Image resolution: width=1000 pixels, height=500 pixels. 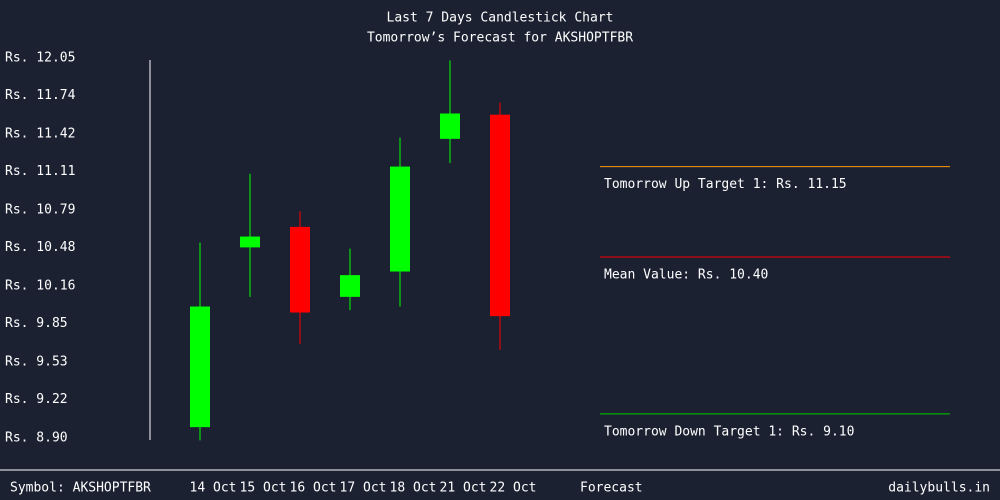 I want to click on y-tick-label: Rs. 11.11, so click(x=40, y=171).